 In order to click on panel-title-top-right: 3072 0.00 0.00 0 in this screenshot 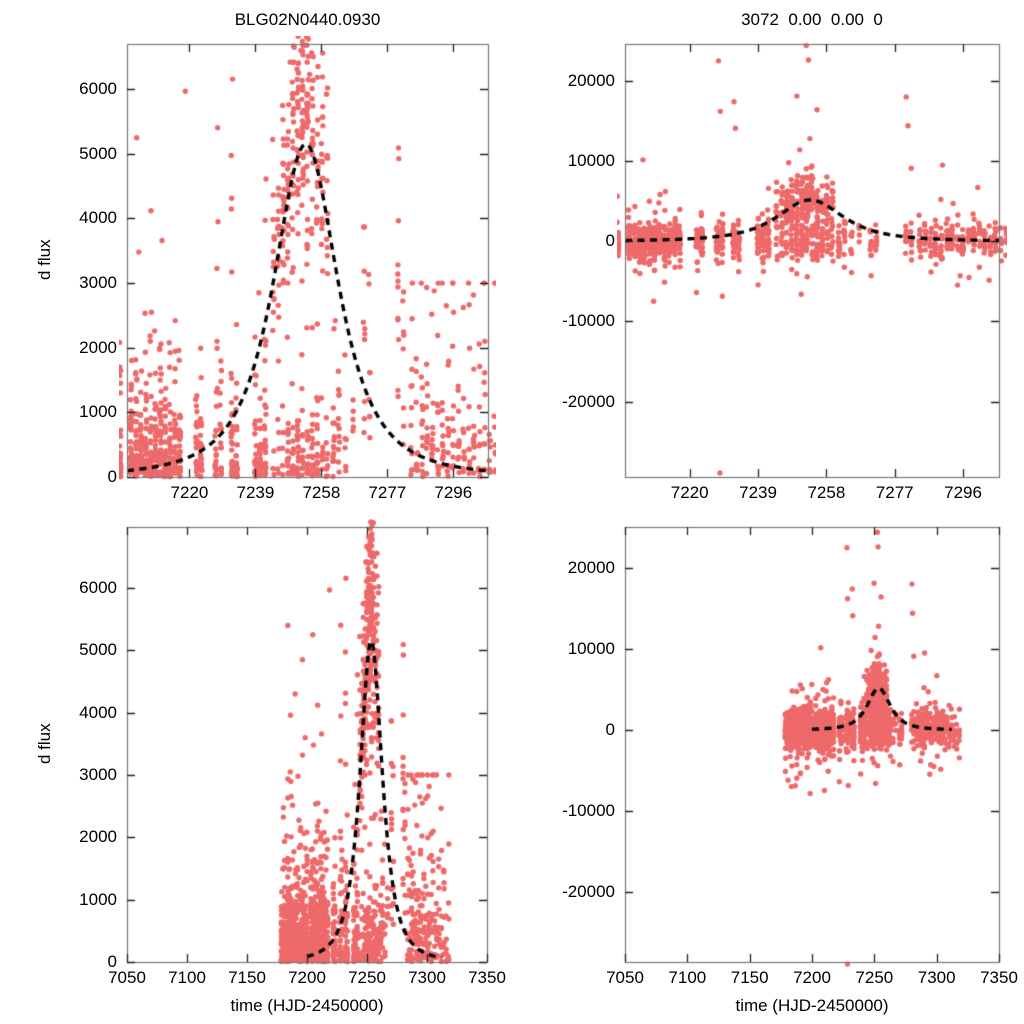, I will do `click(812, 19)`.